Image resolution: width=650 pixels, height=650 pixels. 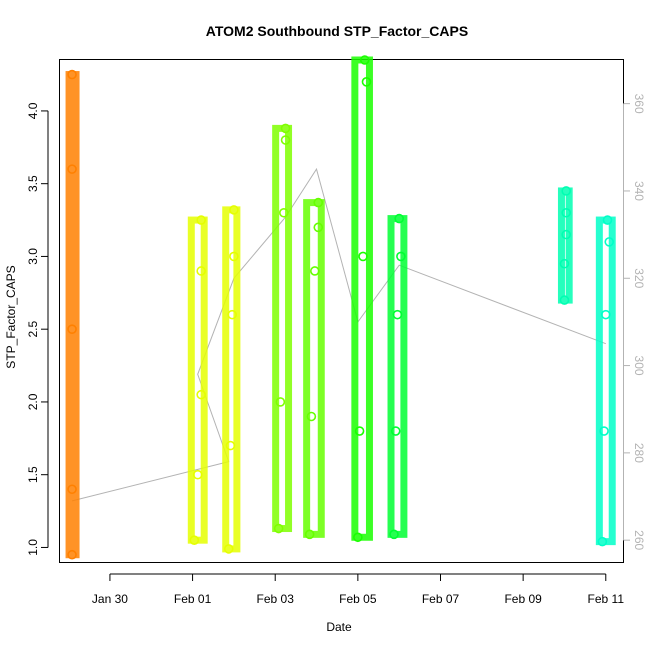 What do you see at coordinates (639, 278) in the screenshot?
I see `y2-tick-label: 320` at bounding box center [639, 278].